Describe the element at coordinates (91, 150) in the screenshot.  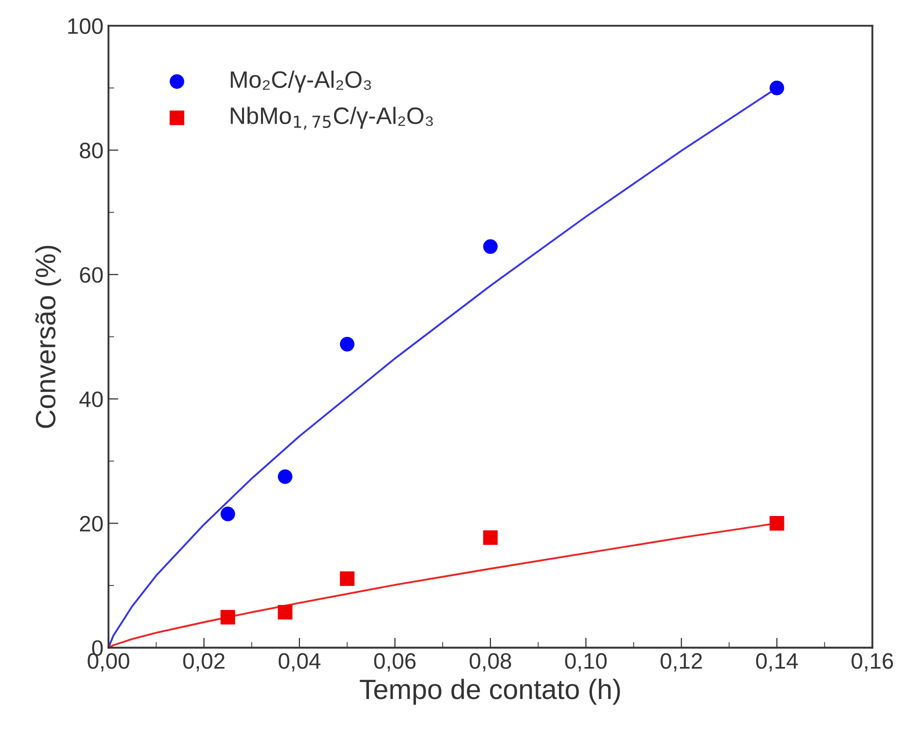
I see `y-tick-label: 80` at that location.